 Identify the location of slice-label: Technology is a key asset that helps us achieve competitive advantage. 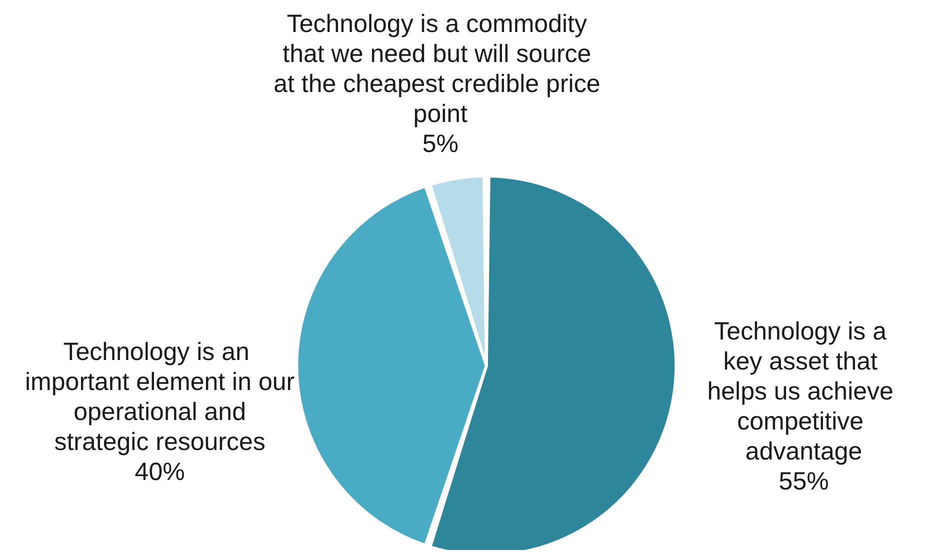
(803, 391).